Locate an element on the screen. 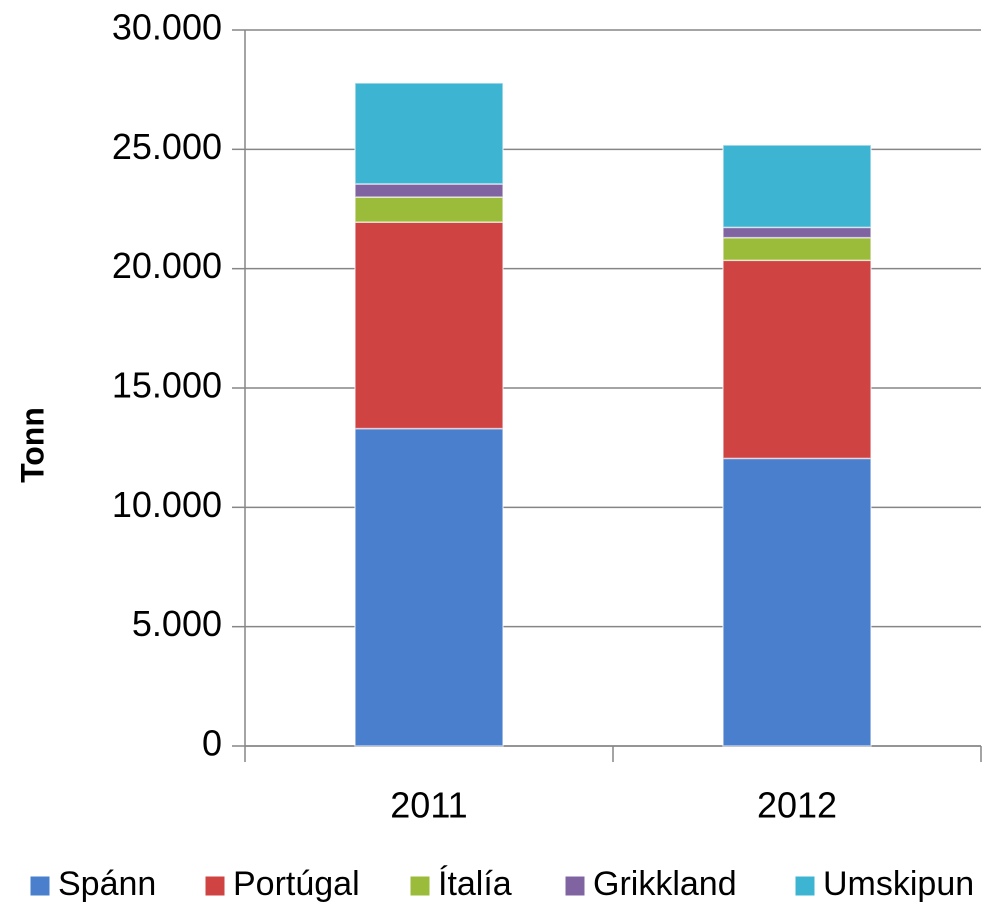 The height and width of the screenshot is (910, 996). legend-label: Portúgal is located at coordinates (296, 884).